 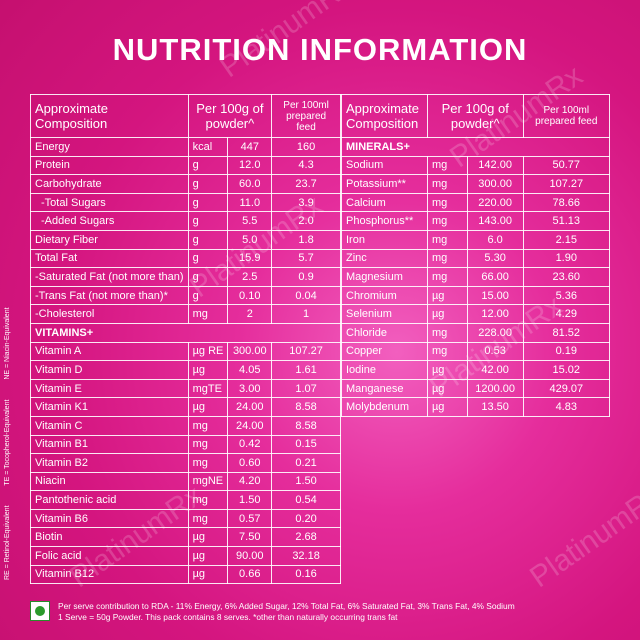 I want to click on table-row: -Trans Fat (not more than)* g 0.10 0.04, so click(x=185, y=295).